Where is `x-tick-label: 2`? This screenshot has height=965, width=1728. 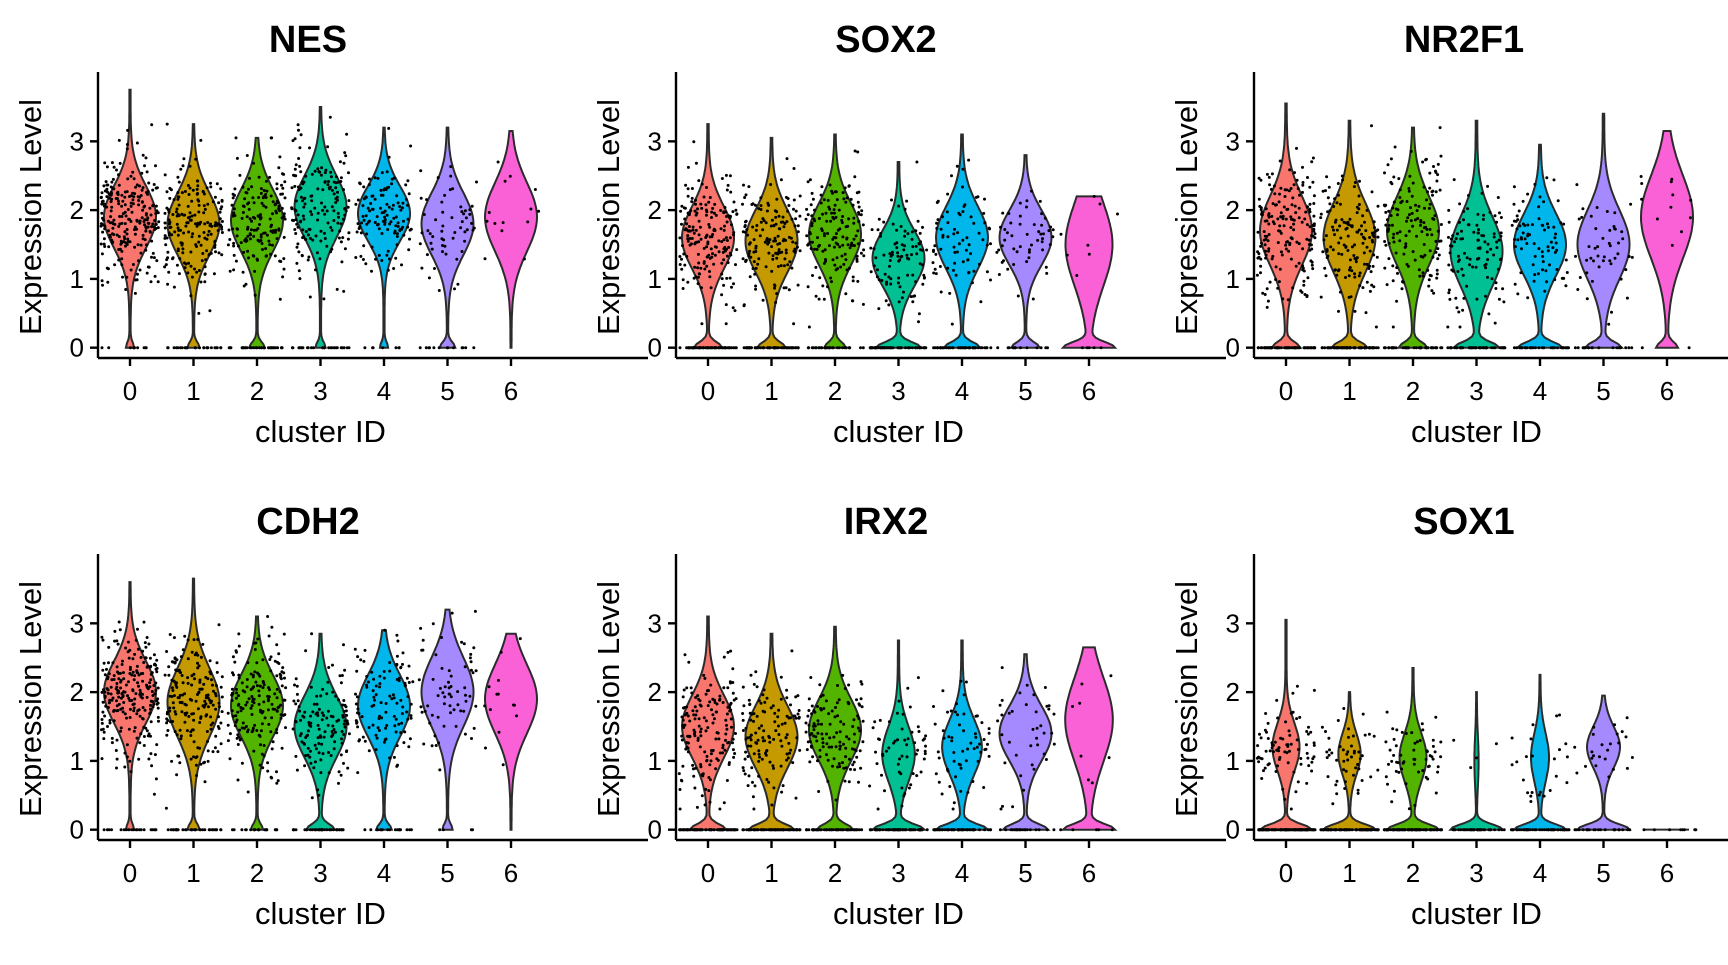 x-tick-label: 2 is located at coordinates (835, 873).